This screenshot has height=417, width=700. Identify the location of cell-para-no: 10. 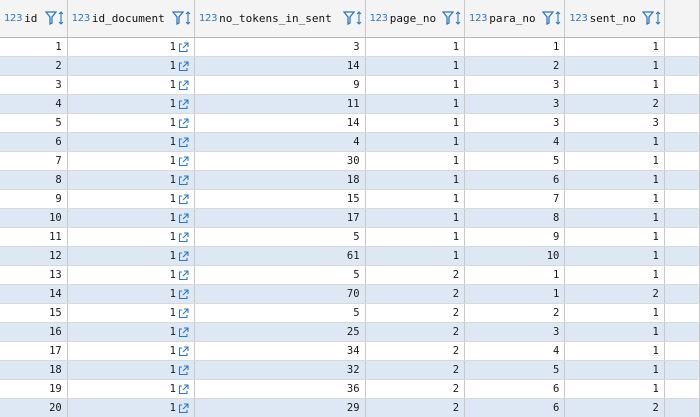
(515, 256).